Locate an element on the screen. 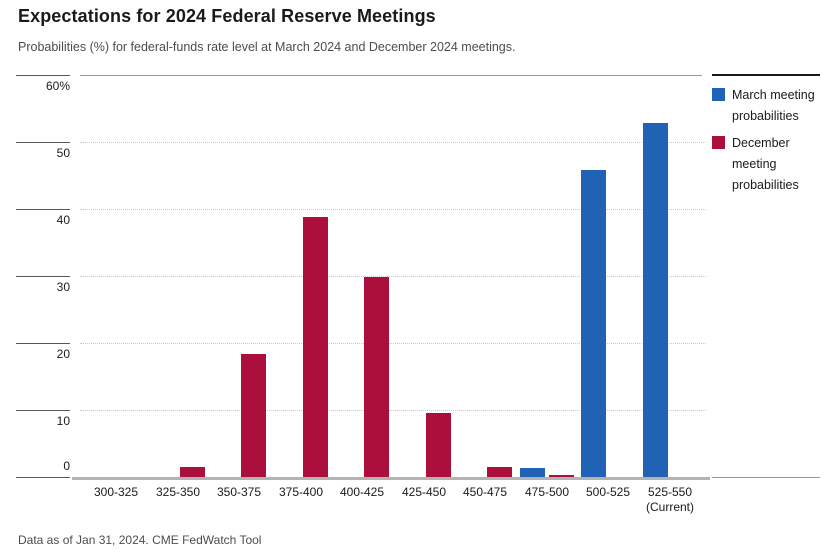  y-axis-tick-label: 50 is located at coordinates (63, 153).